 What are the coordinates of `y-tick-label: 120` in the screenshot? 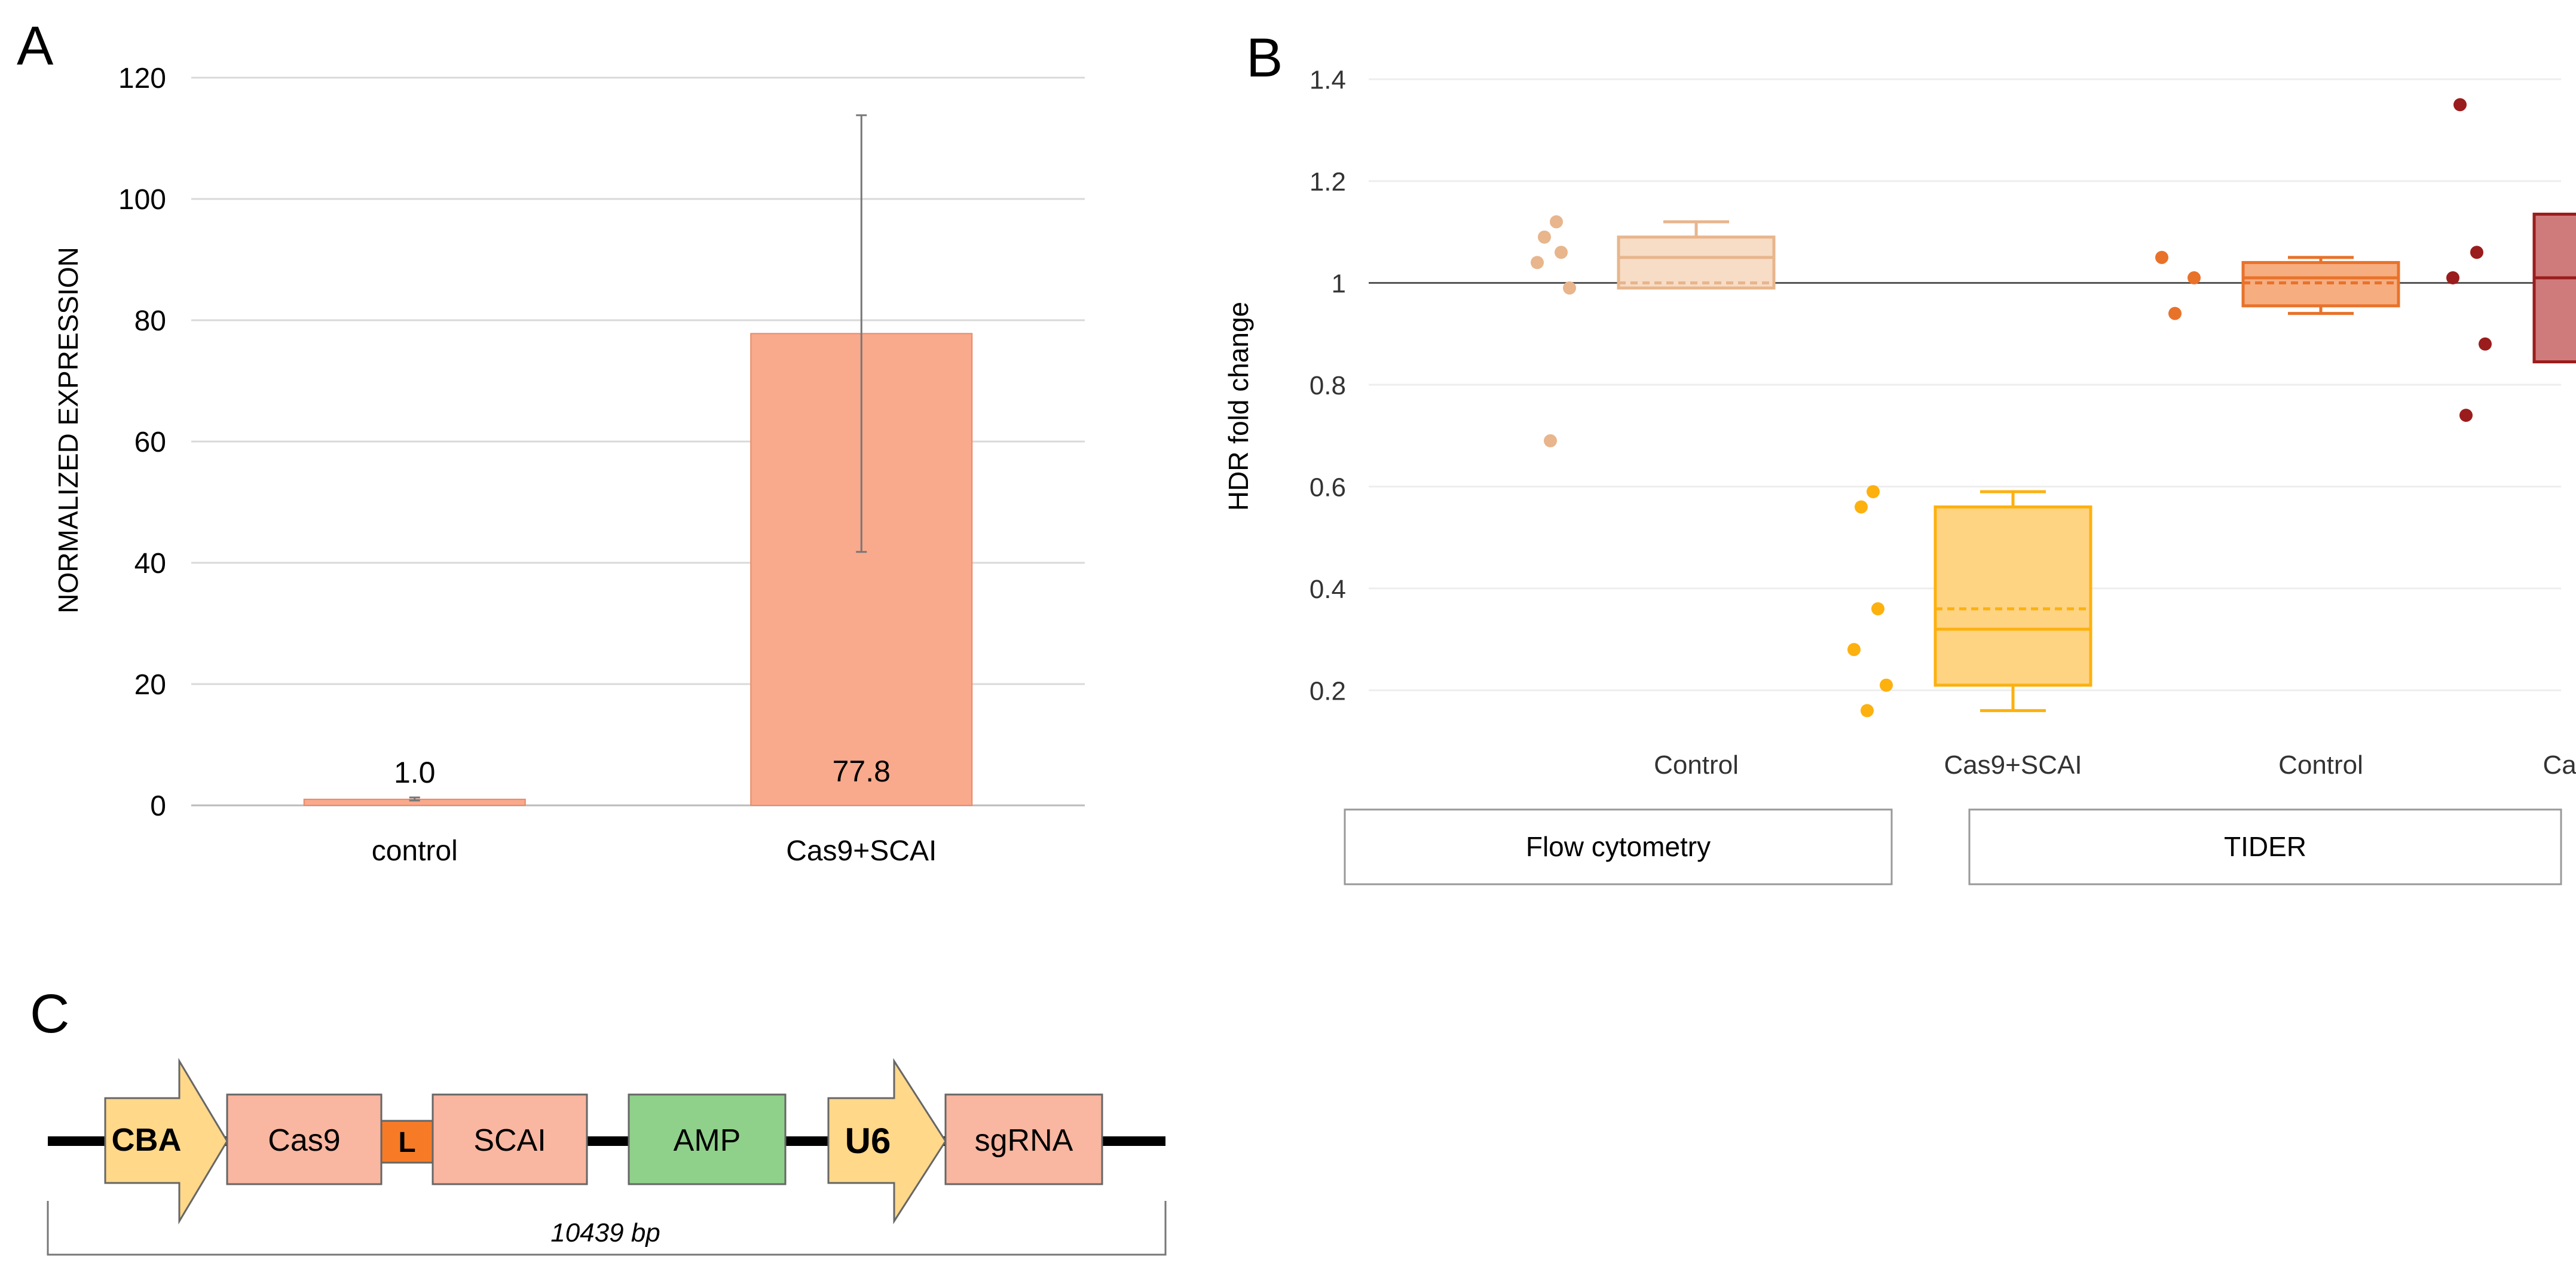 It's located at (142, 78).